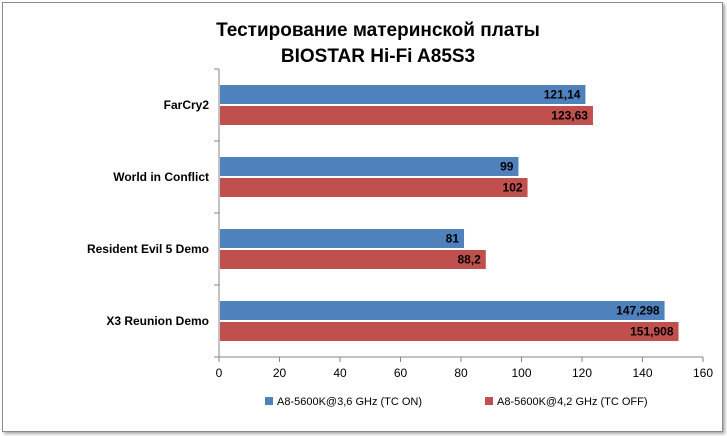  I want to click on category-label: X3 Reunion Demo, so click(157, 321).